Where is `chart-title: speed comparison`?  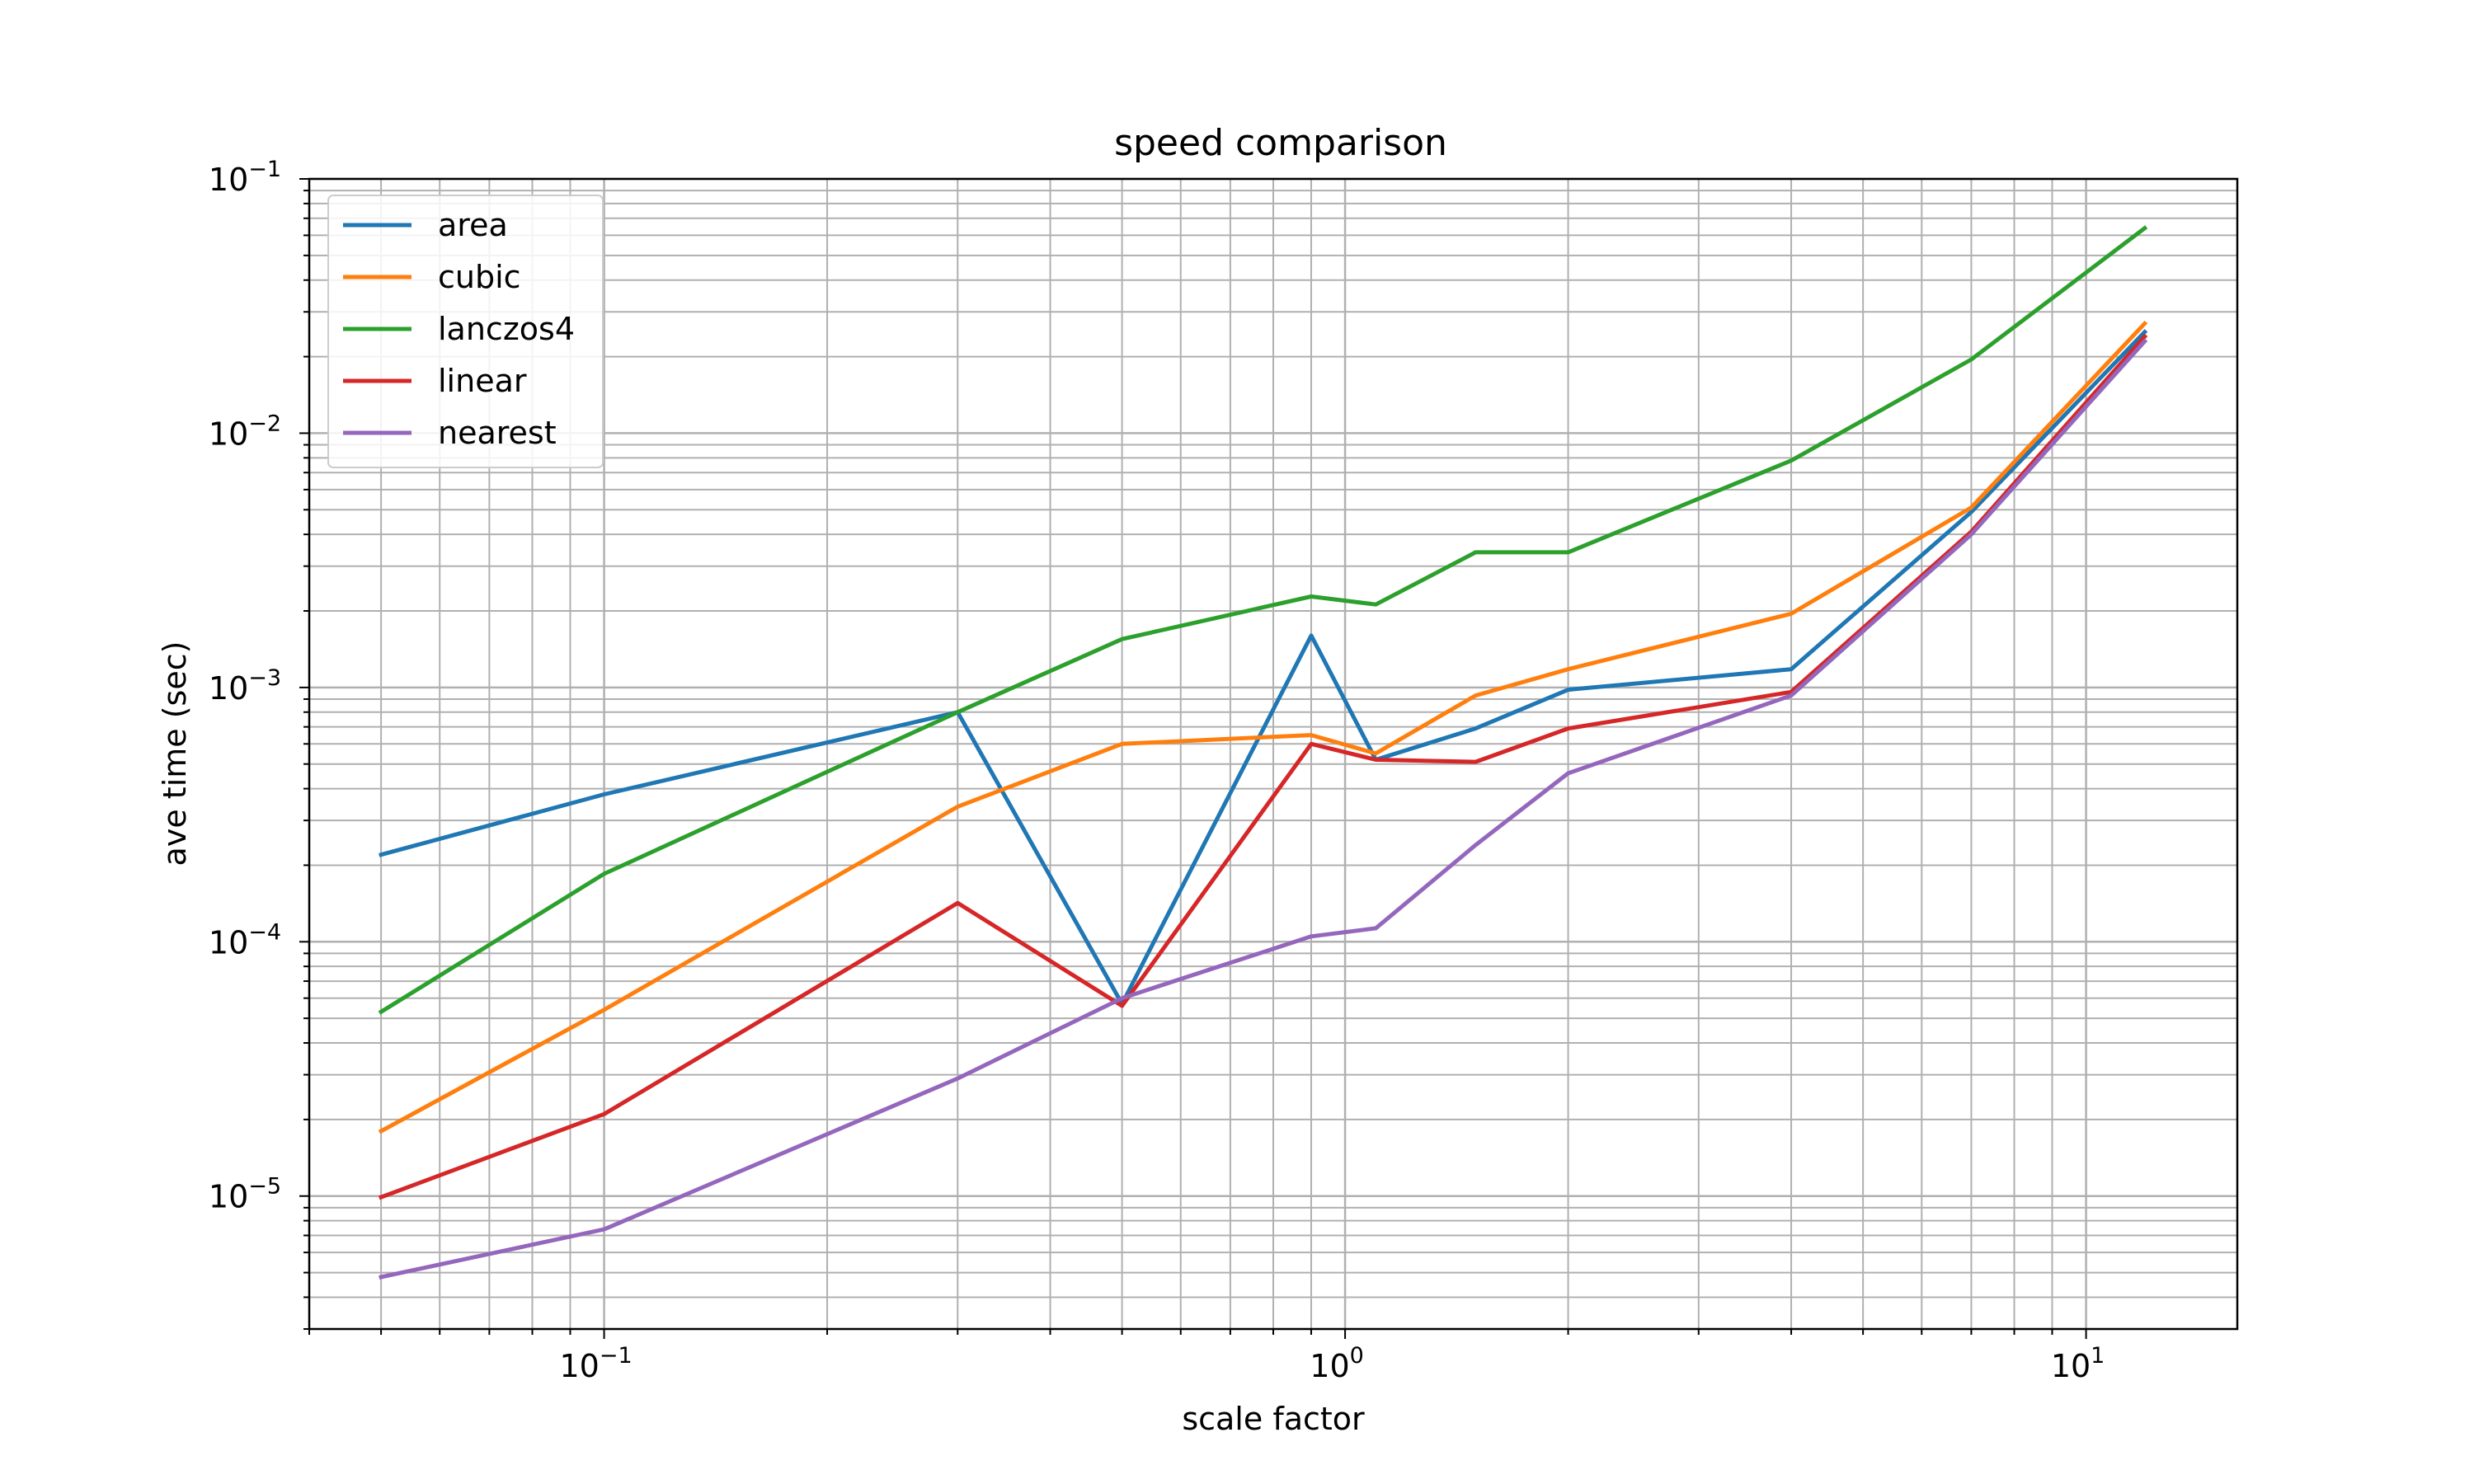
chart-title: speed comparison is located at coordinates (1280, 143).